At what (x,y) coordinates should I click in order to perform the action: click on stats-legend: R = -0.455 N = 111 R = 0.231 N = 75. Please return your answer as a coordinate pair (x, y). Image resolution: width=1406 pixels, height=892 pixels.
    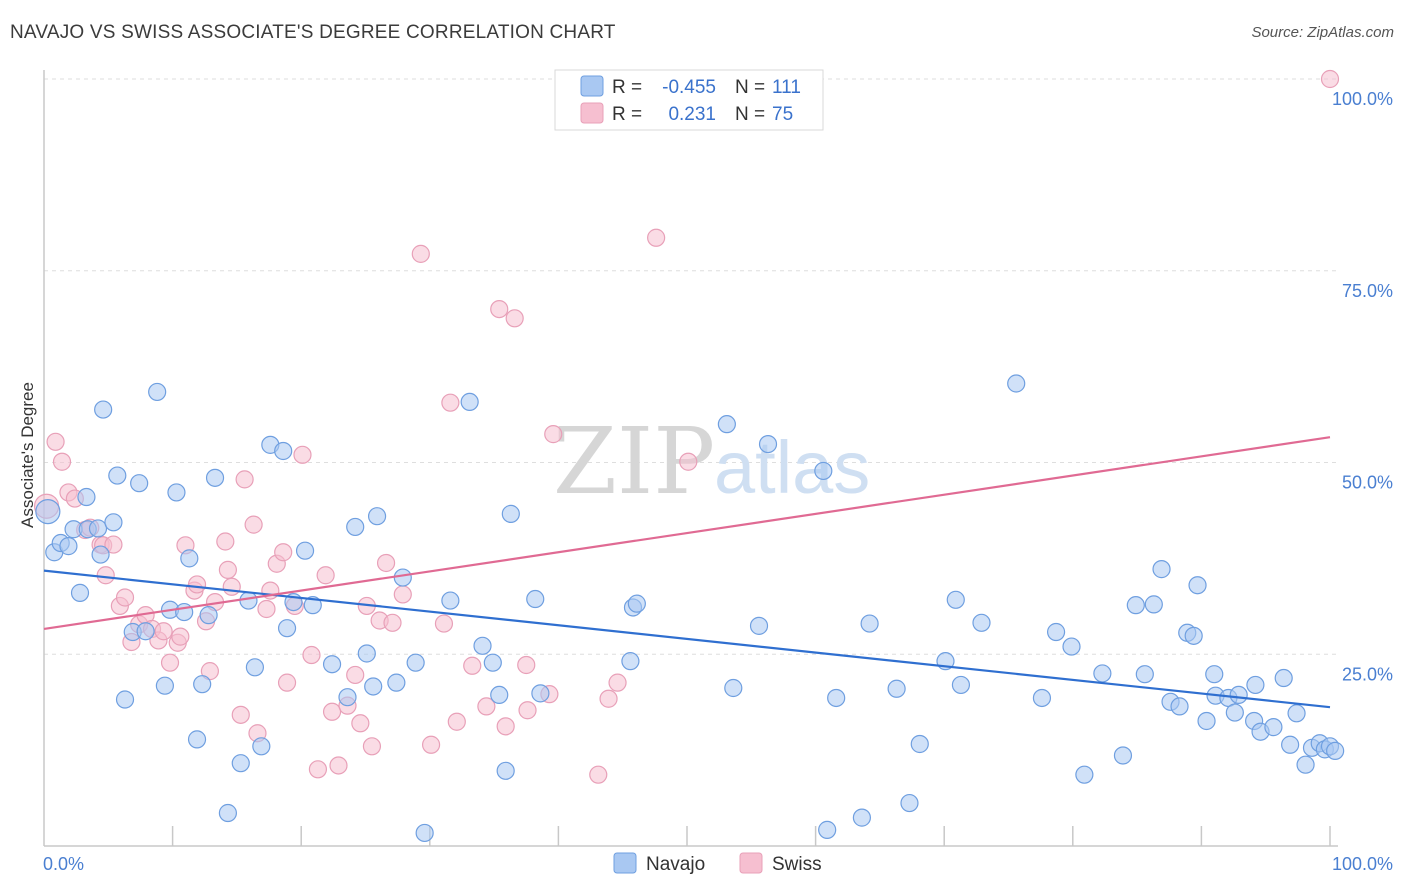
    Looking at the image, I should click on (689, 100).